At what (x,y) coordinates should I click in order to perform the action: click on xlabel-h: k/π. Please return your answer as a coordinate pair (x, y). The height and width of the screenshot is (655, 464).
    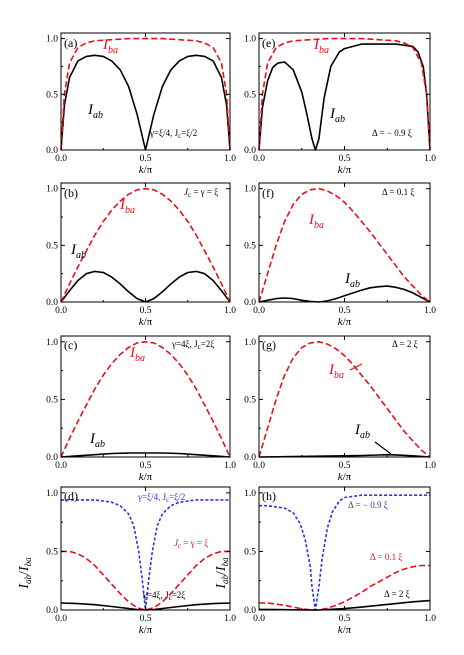
    Looking at the image, I should click on (345, 630).